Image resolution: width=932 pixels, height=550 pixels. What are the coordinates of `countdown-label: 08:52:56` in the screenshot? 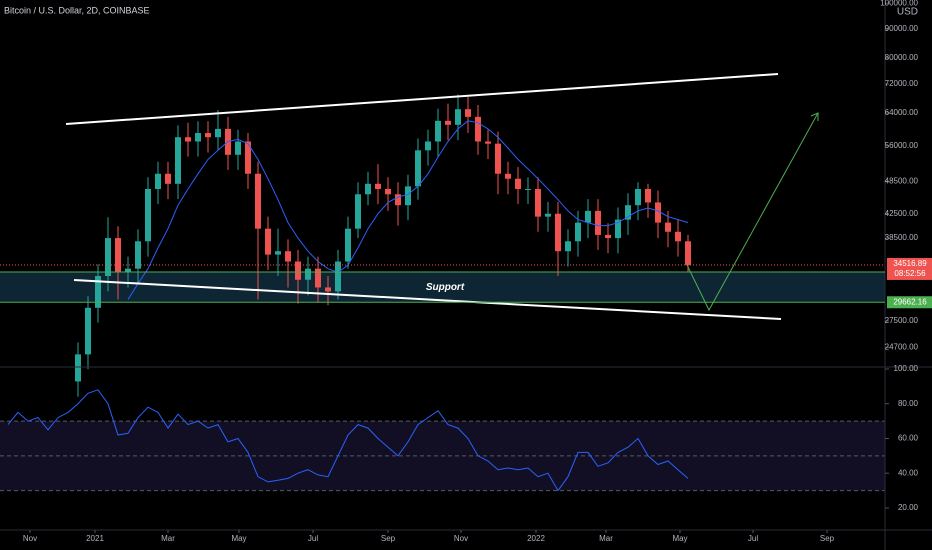 It's located at (910, 273).